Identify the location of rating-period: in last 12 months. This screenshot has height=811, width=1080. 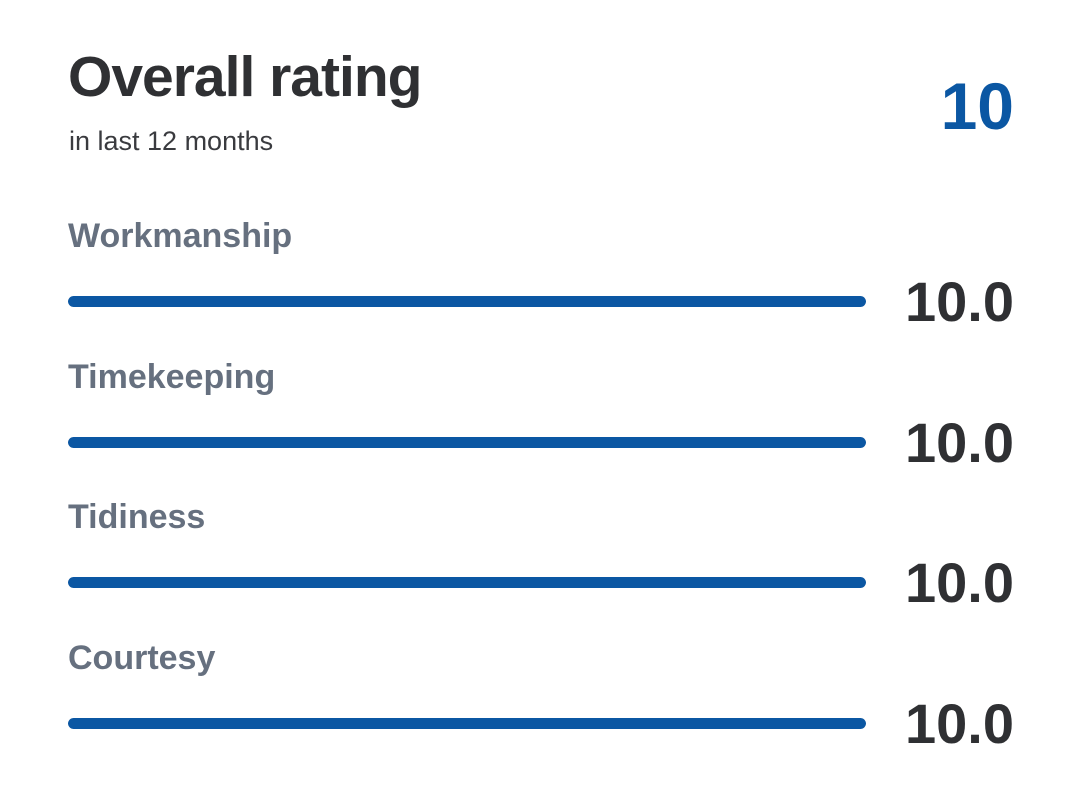
(171, 141).